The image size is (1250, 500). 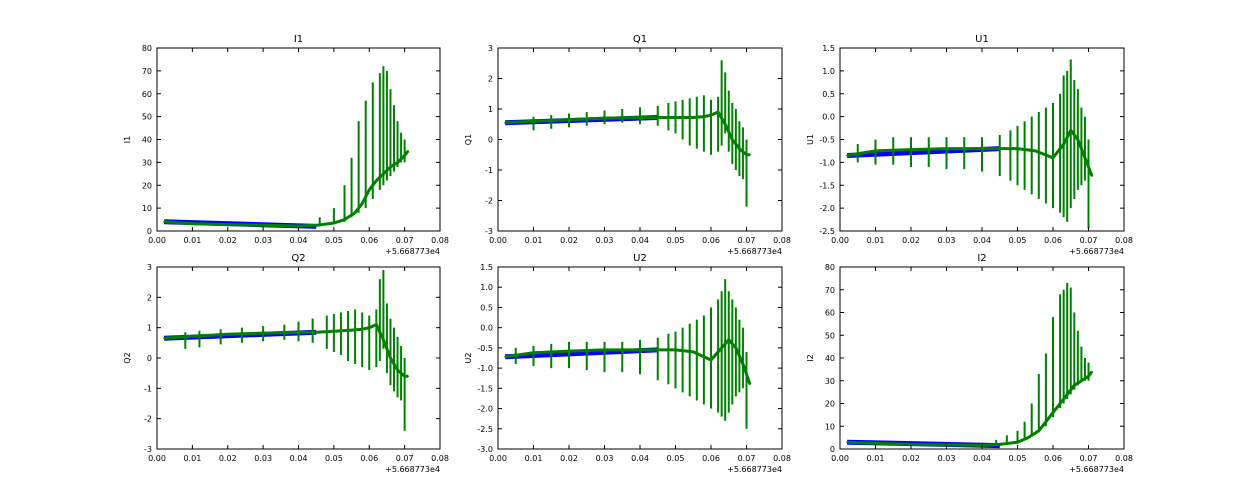 What do you see at coordinates (147, 140) in the screenshot?
I see `y-tick-label: 40` at bounding box center [147, 140].